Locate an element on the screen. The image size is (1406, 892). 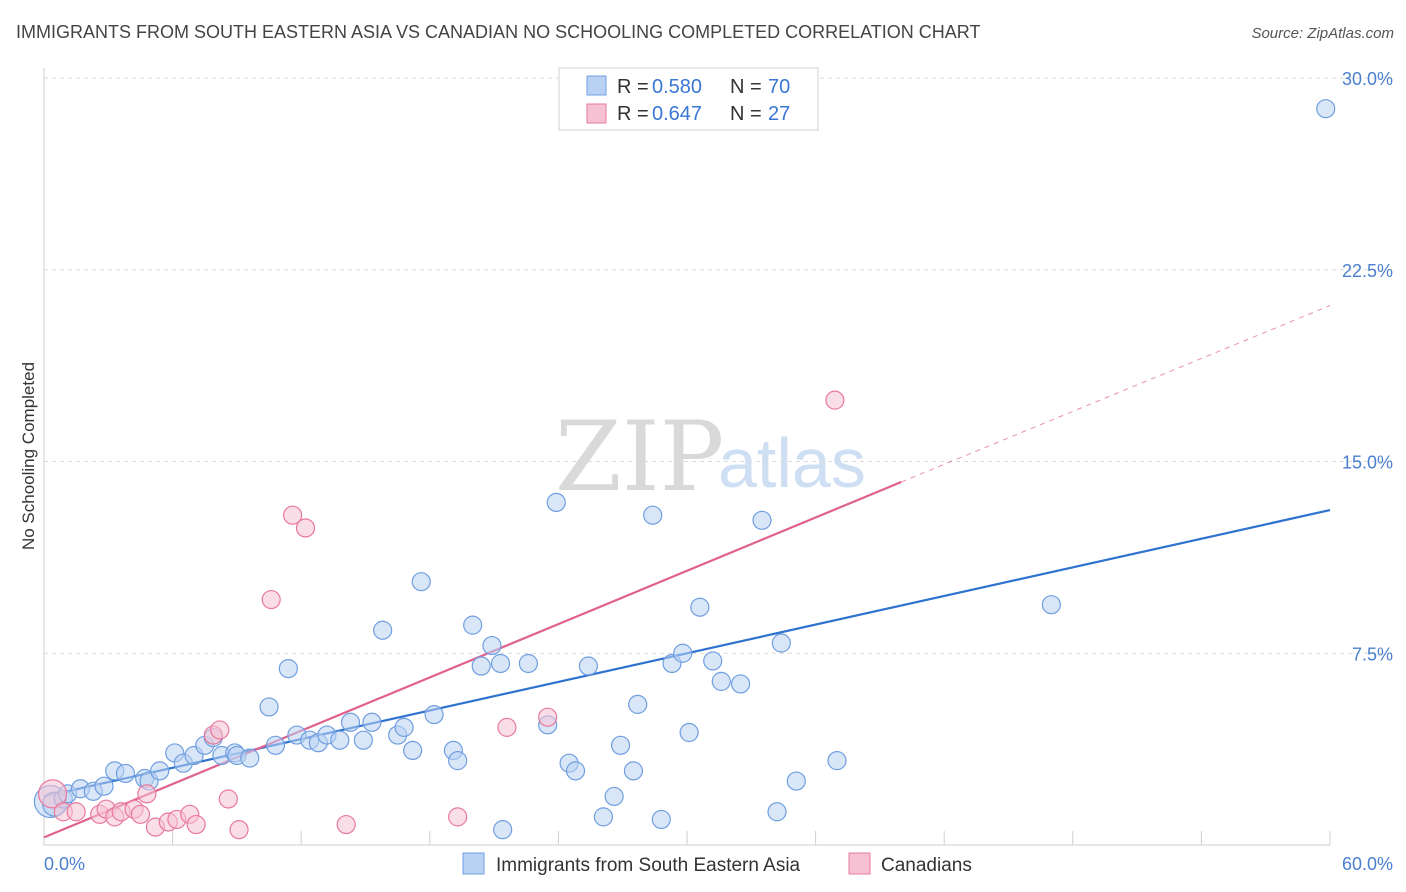
top-legend: R = 0.580 N = 70 R = 0.647 N = 27 is located at coordinates (688, 99).